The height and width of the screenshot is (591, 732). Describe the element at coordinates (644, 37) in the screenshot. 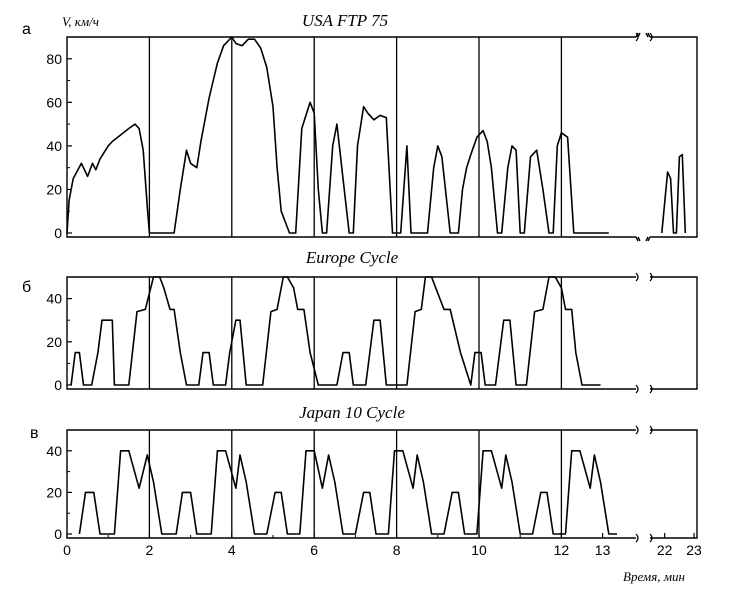

I see `break-mark-a-top` at that location.